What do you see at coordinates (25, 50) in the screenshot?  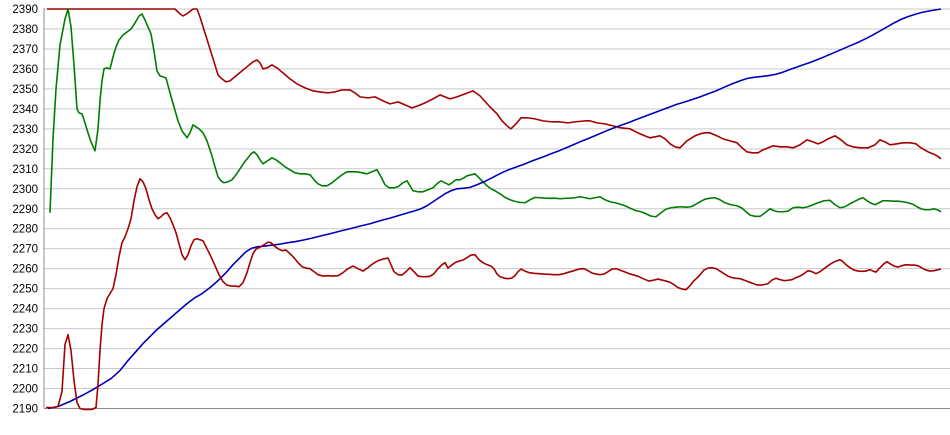 I see `y-tick-label: 2370` at bounding box center [25, 50].